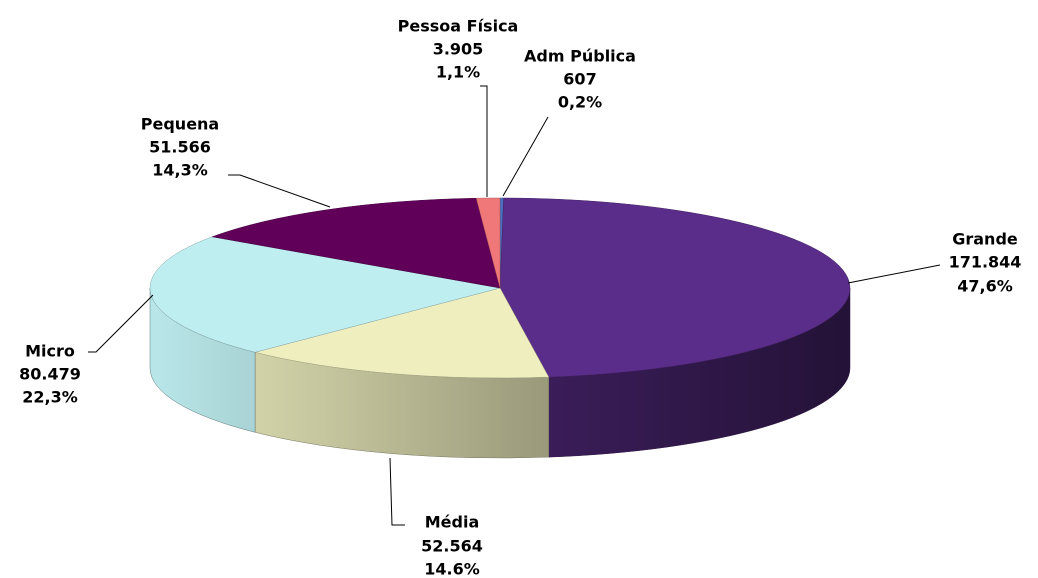  Describe the element at coordinates (985, 262) in the screenshot. I see `data-label: 171.844` at that location.